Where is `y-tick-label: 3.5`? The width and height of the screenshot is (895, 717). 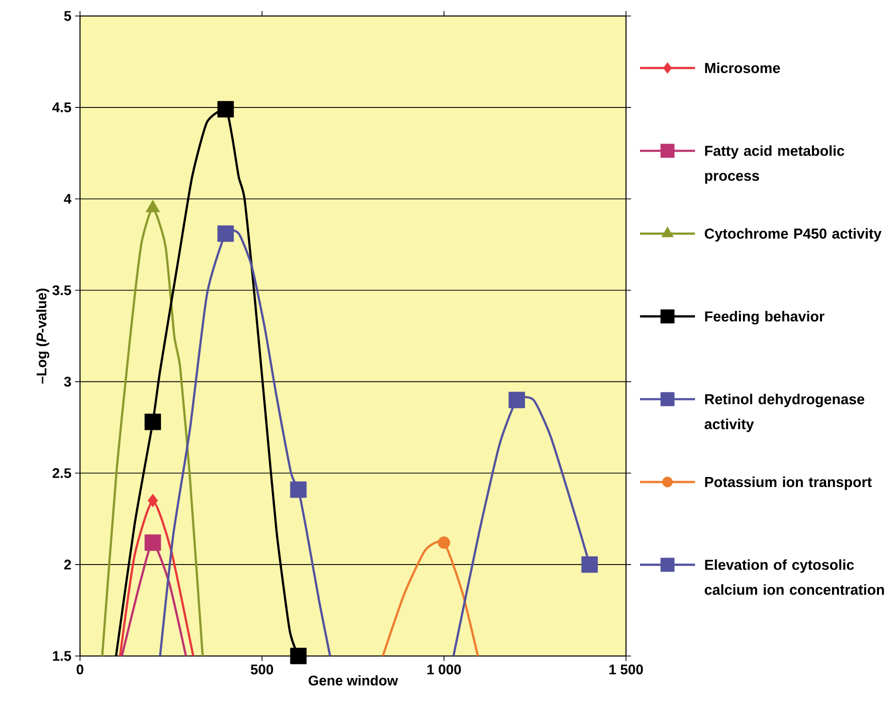
y-tick-label: 3.5 is located at coordinates (62, 290).